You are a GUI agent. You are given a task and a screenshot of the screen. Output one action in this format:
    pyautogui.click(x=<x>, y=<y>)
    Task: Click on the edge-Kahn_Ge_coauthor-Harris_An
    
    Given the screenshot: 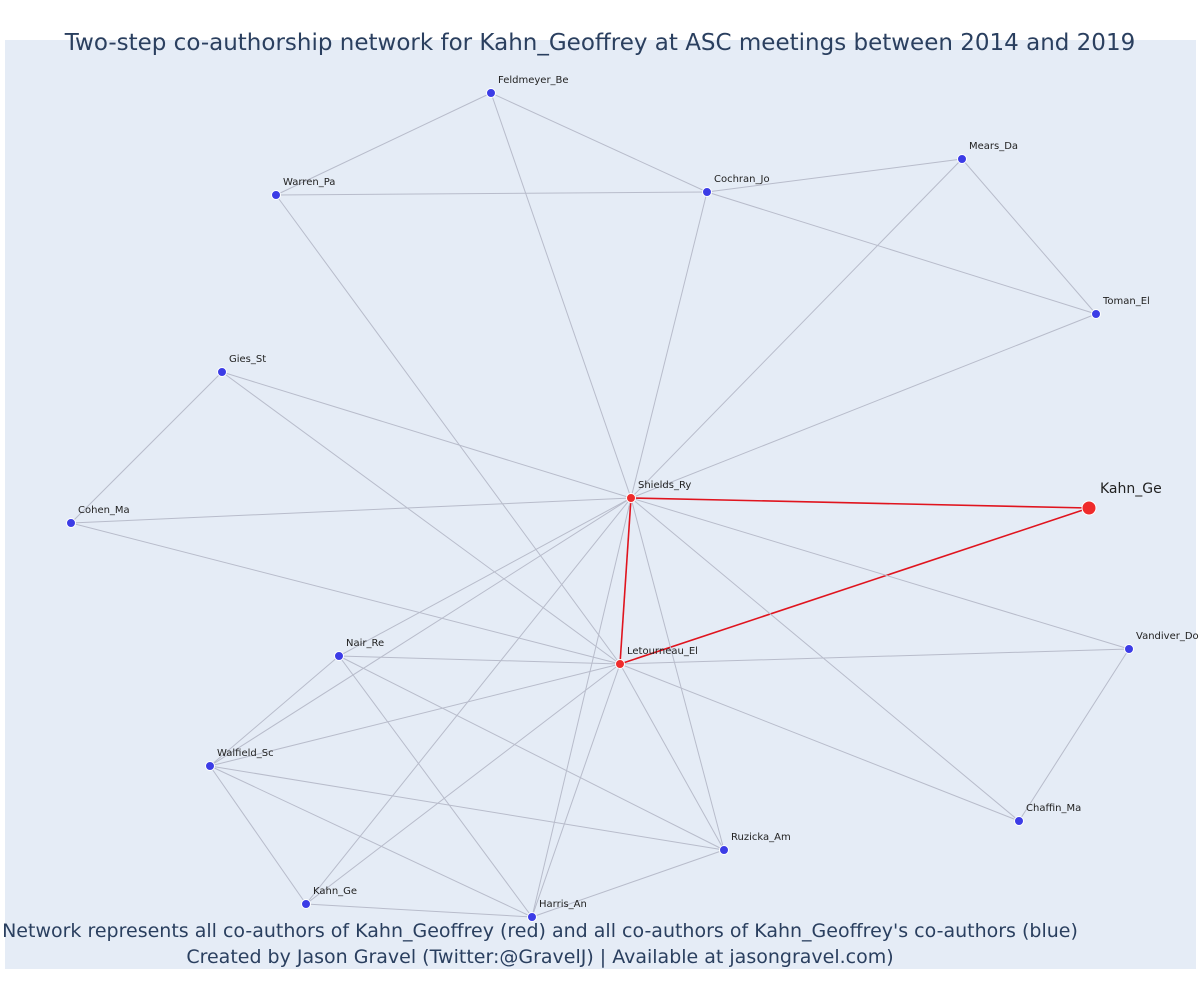 What is the action you would take?
    pyautogui.click(x=419, y=910)
    